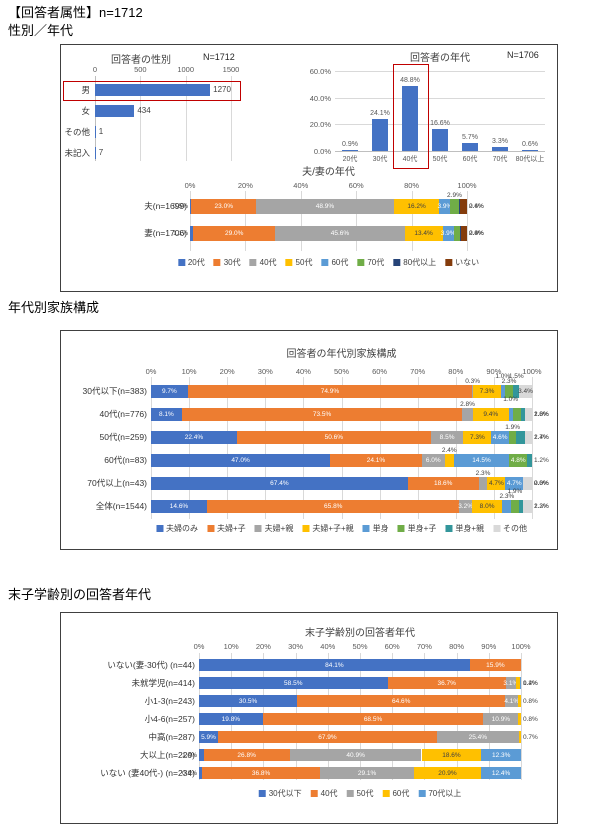  I want to click on value-label: 50.6%, so click(334, 437).